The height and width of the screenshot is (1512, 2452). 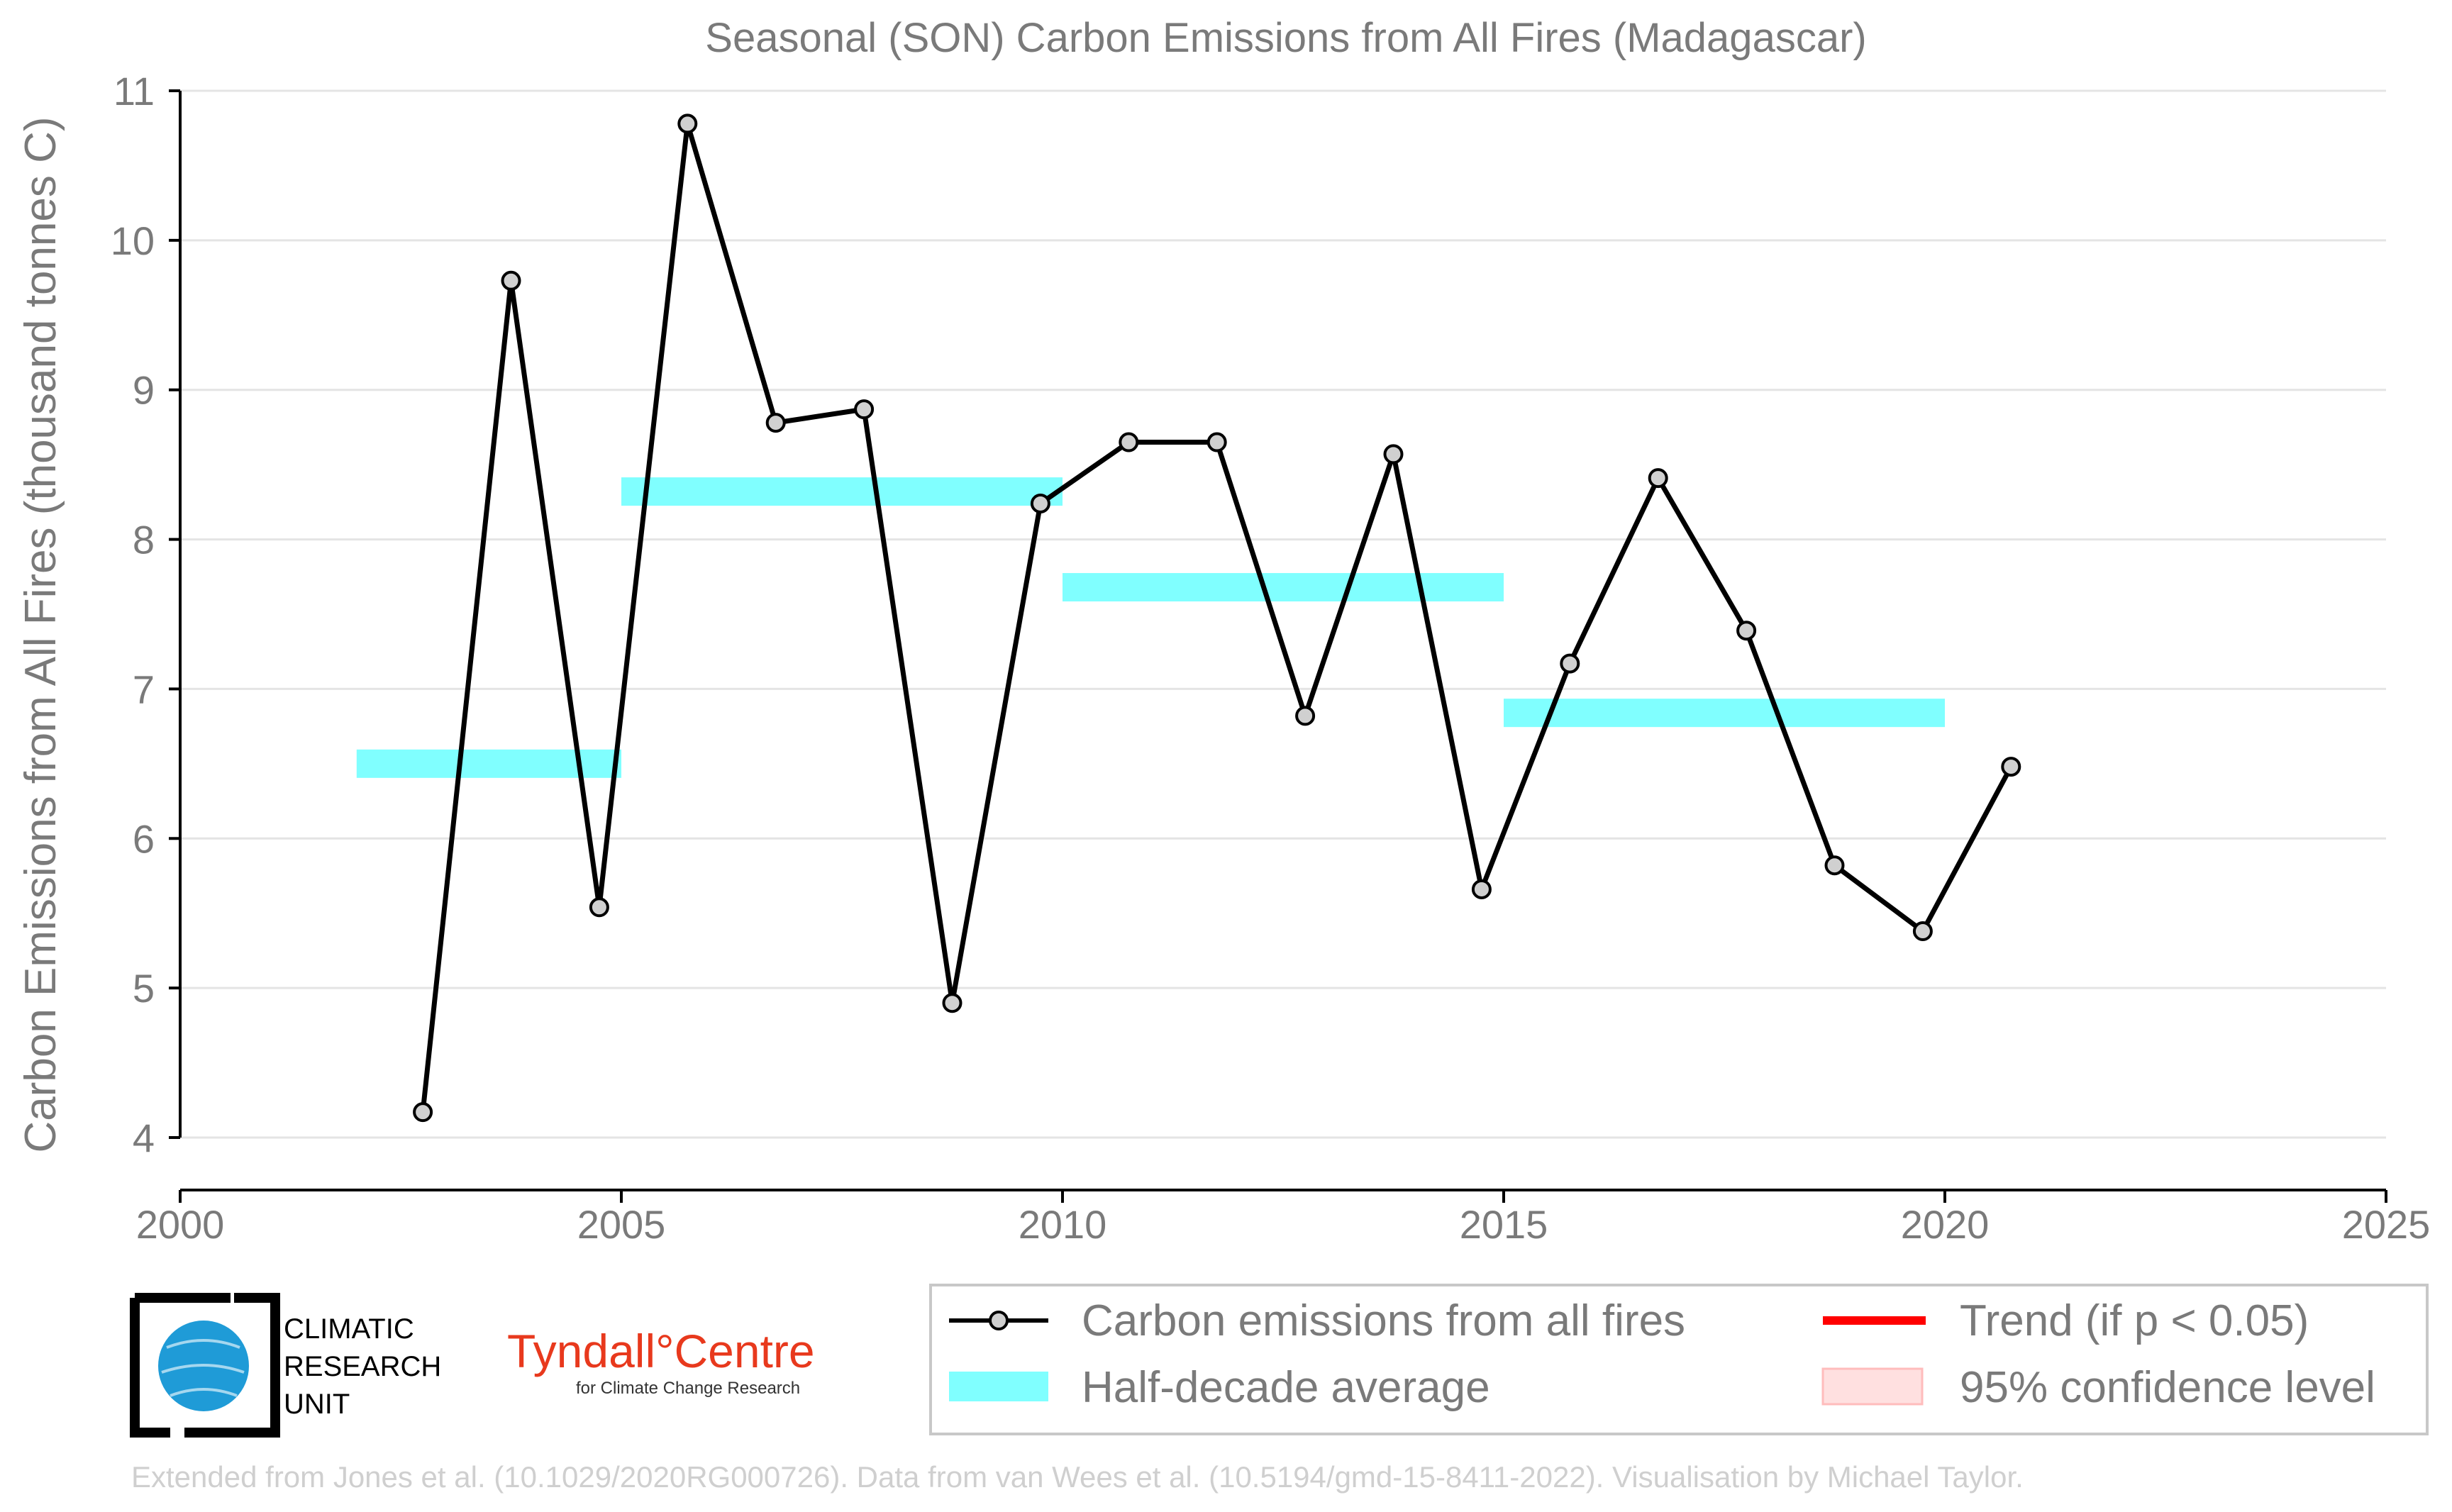 What do you see at coordinates (2167, 1387) in the screenshot?
I see `legend-label-confidence: 95% confidence level` at bounding box center [2167, 1387].